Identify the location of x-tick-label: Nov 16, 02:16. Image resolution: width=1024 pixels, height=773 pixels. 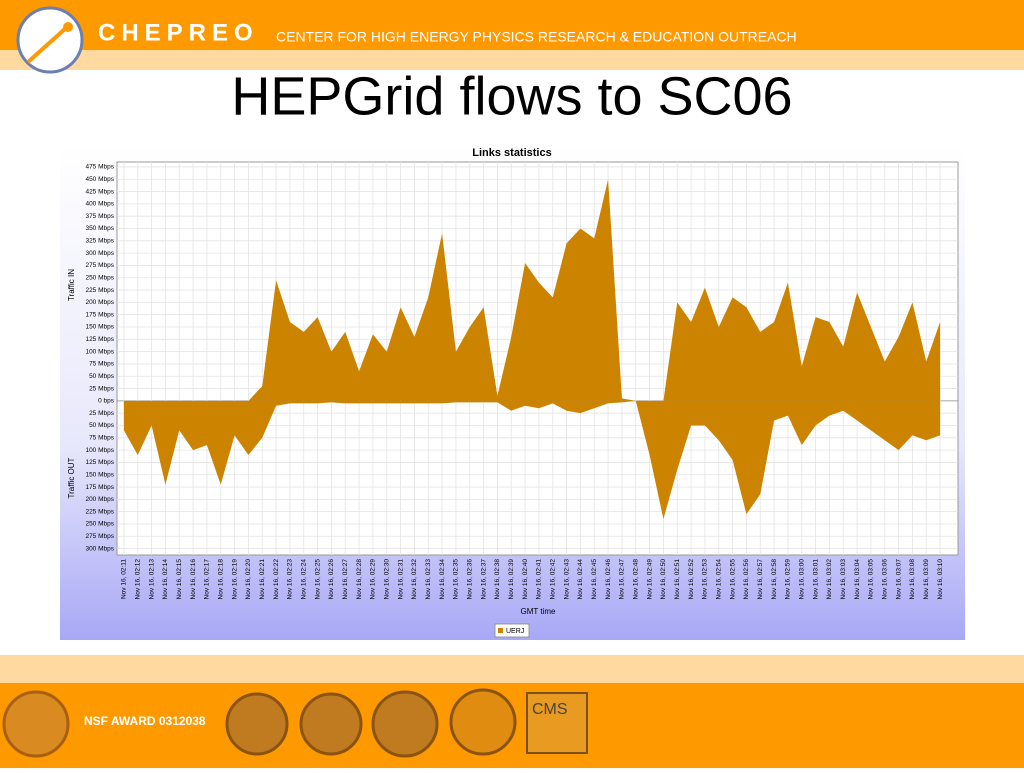
(193, 579).